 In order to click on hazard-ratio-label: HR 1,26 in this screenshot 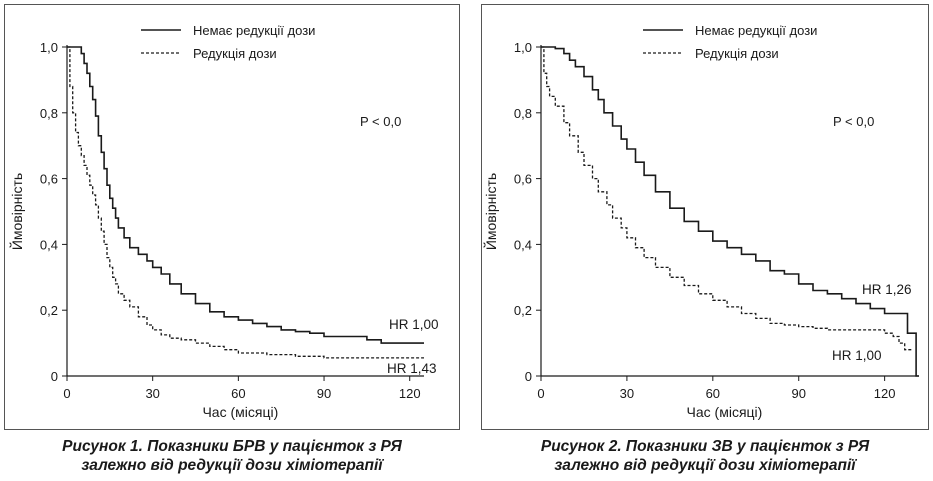, I will do `click(887, 289)`.